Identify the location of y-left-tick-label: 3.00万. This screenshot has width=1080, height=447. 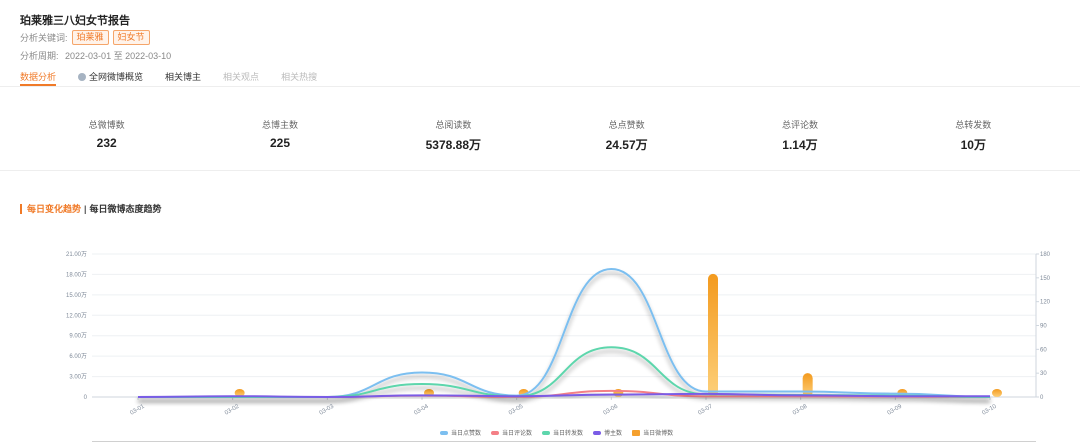
(78, 377).